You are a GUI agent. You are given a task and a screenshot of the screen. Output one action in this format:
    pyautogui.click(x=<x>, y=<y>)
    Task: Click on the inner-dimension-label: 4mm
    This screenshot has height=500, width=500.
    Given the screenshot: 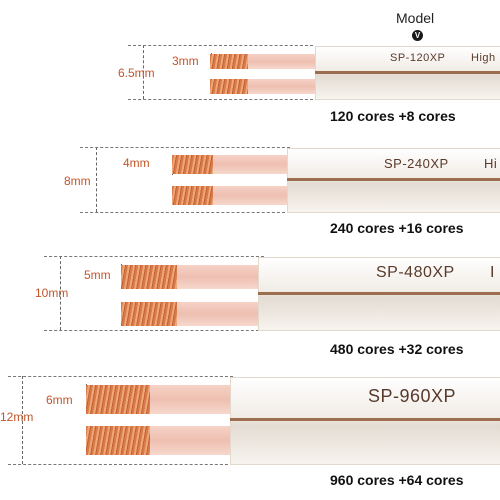 What is the action you would take?
    pyautogui.click(x=136, y=163)
    